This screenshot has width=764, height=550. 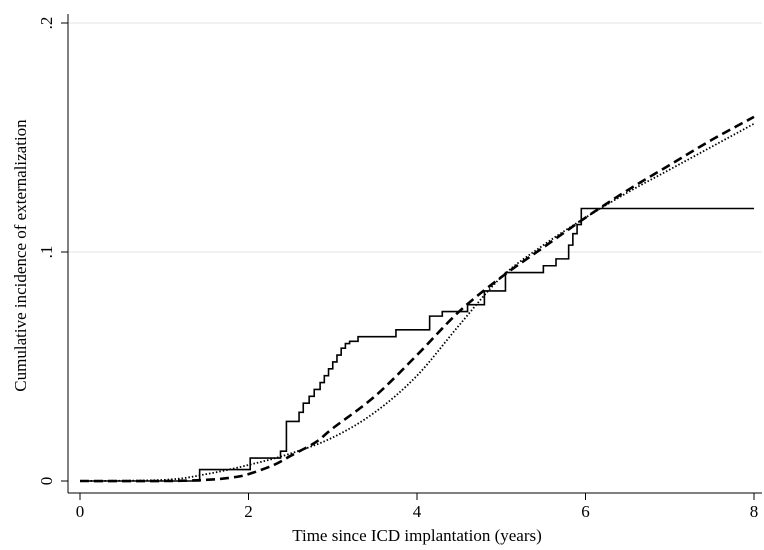 I want to click on x-tick-label: 8, so click(x=754, y=511).